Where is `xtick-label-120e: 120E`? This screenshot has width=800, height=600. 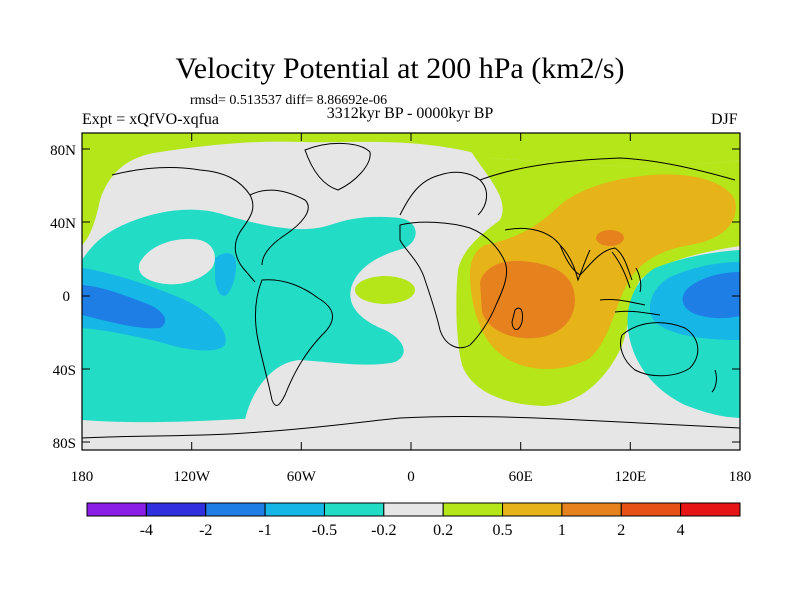
xtick-label-120e: 120E is located at coordinates (630, 477).